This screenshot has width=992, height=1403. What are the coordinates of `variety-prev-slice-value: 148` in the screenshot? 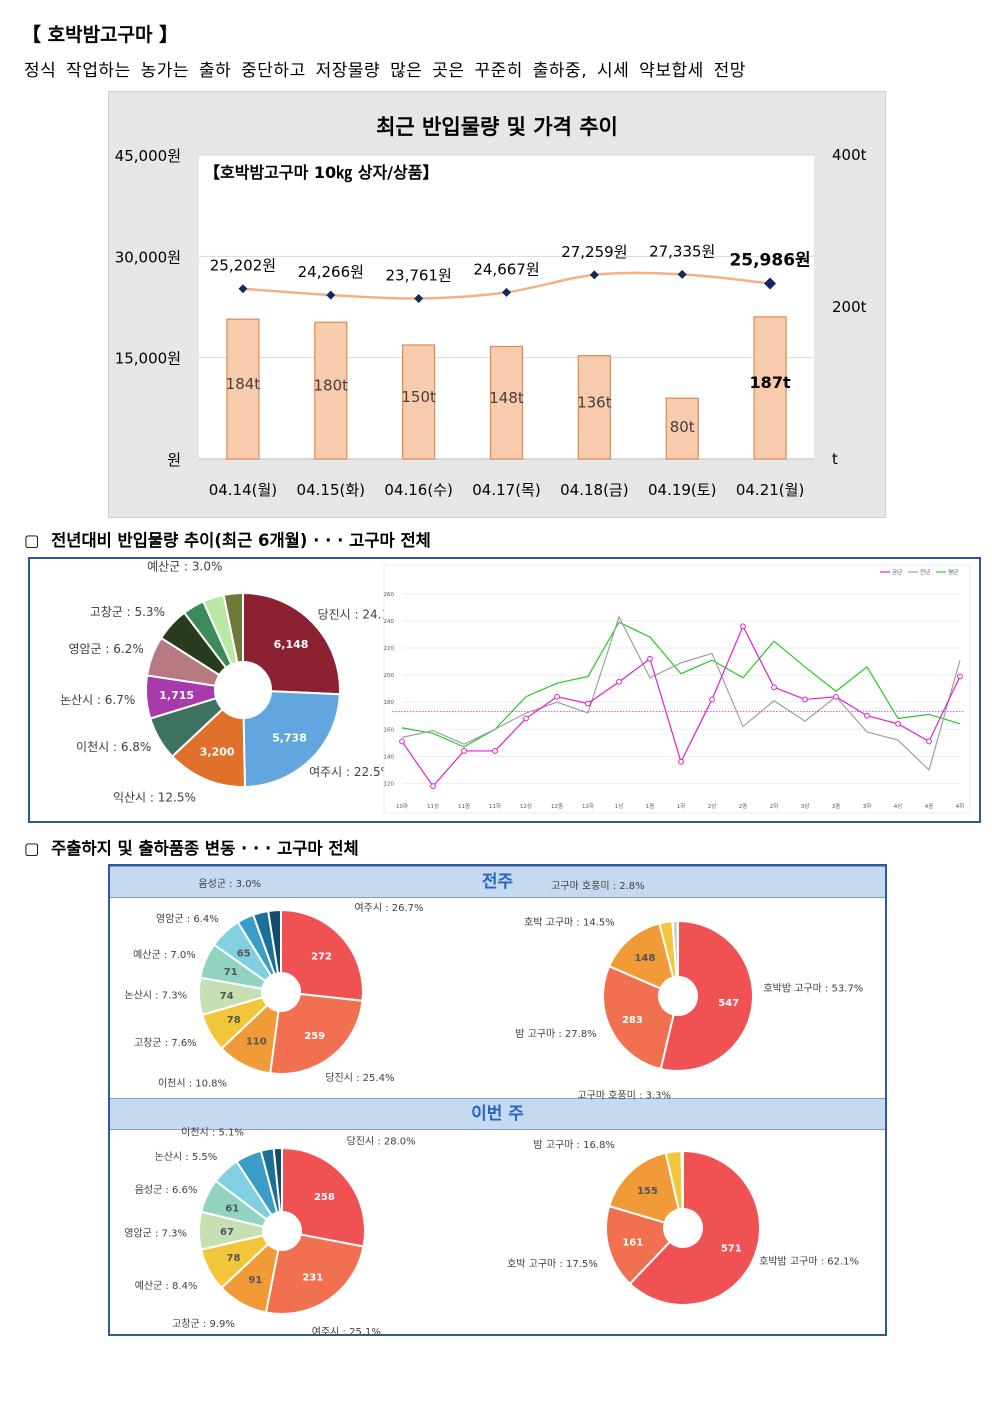 It's located at (644, 958).